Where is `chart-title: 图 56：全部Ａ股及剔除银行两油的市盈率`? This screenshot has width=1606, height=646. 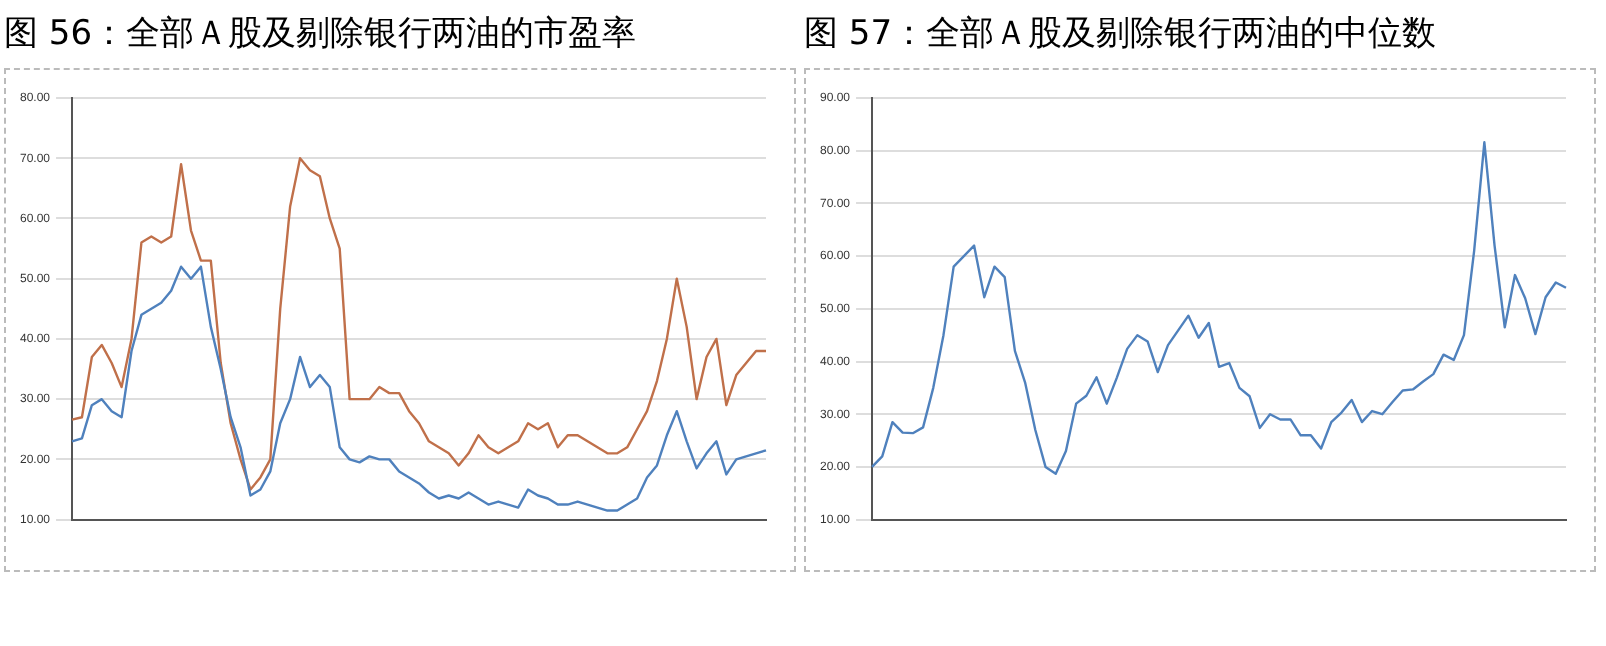
chart-title: 图 56：全部Ａ股及剔除银行两油的市盈率 is located at coordinates (321, 35).